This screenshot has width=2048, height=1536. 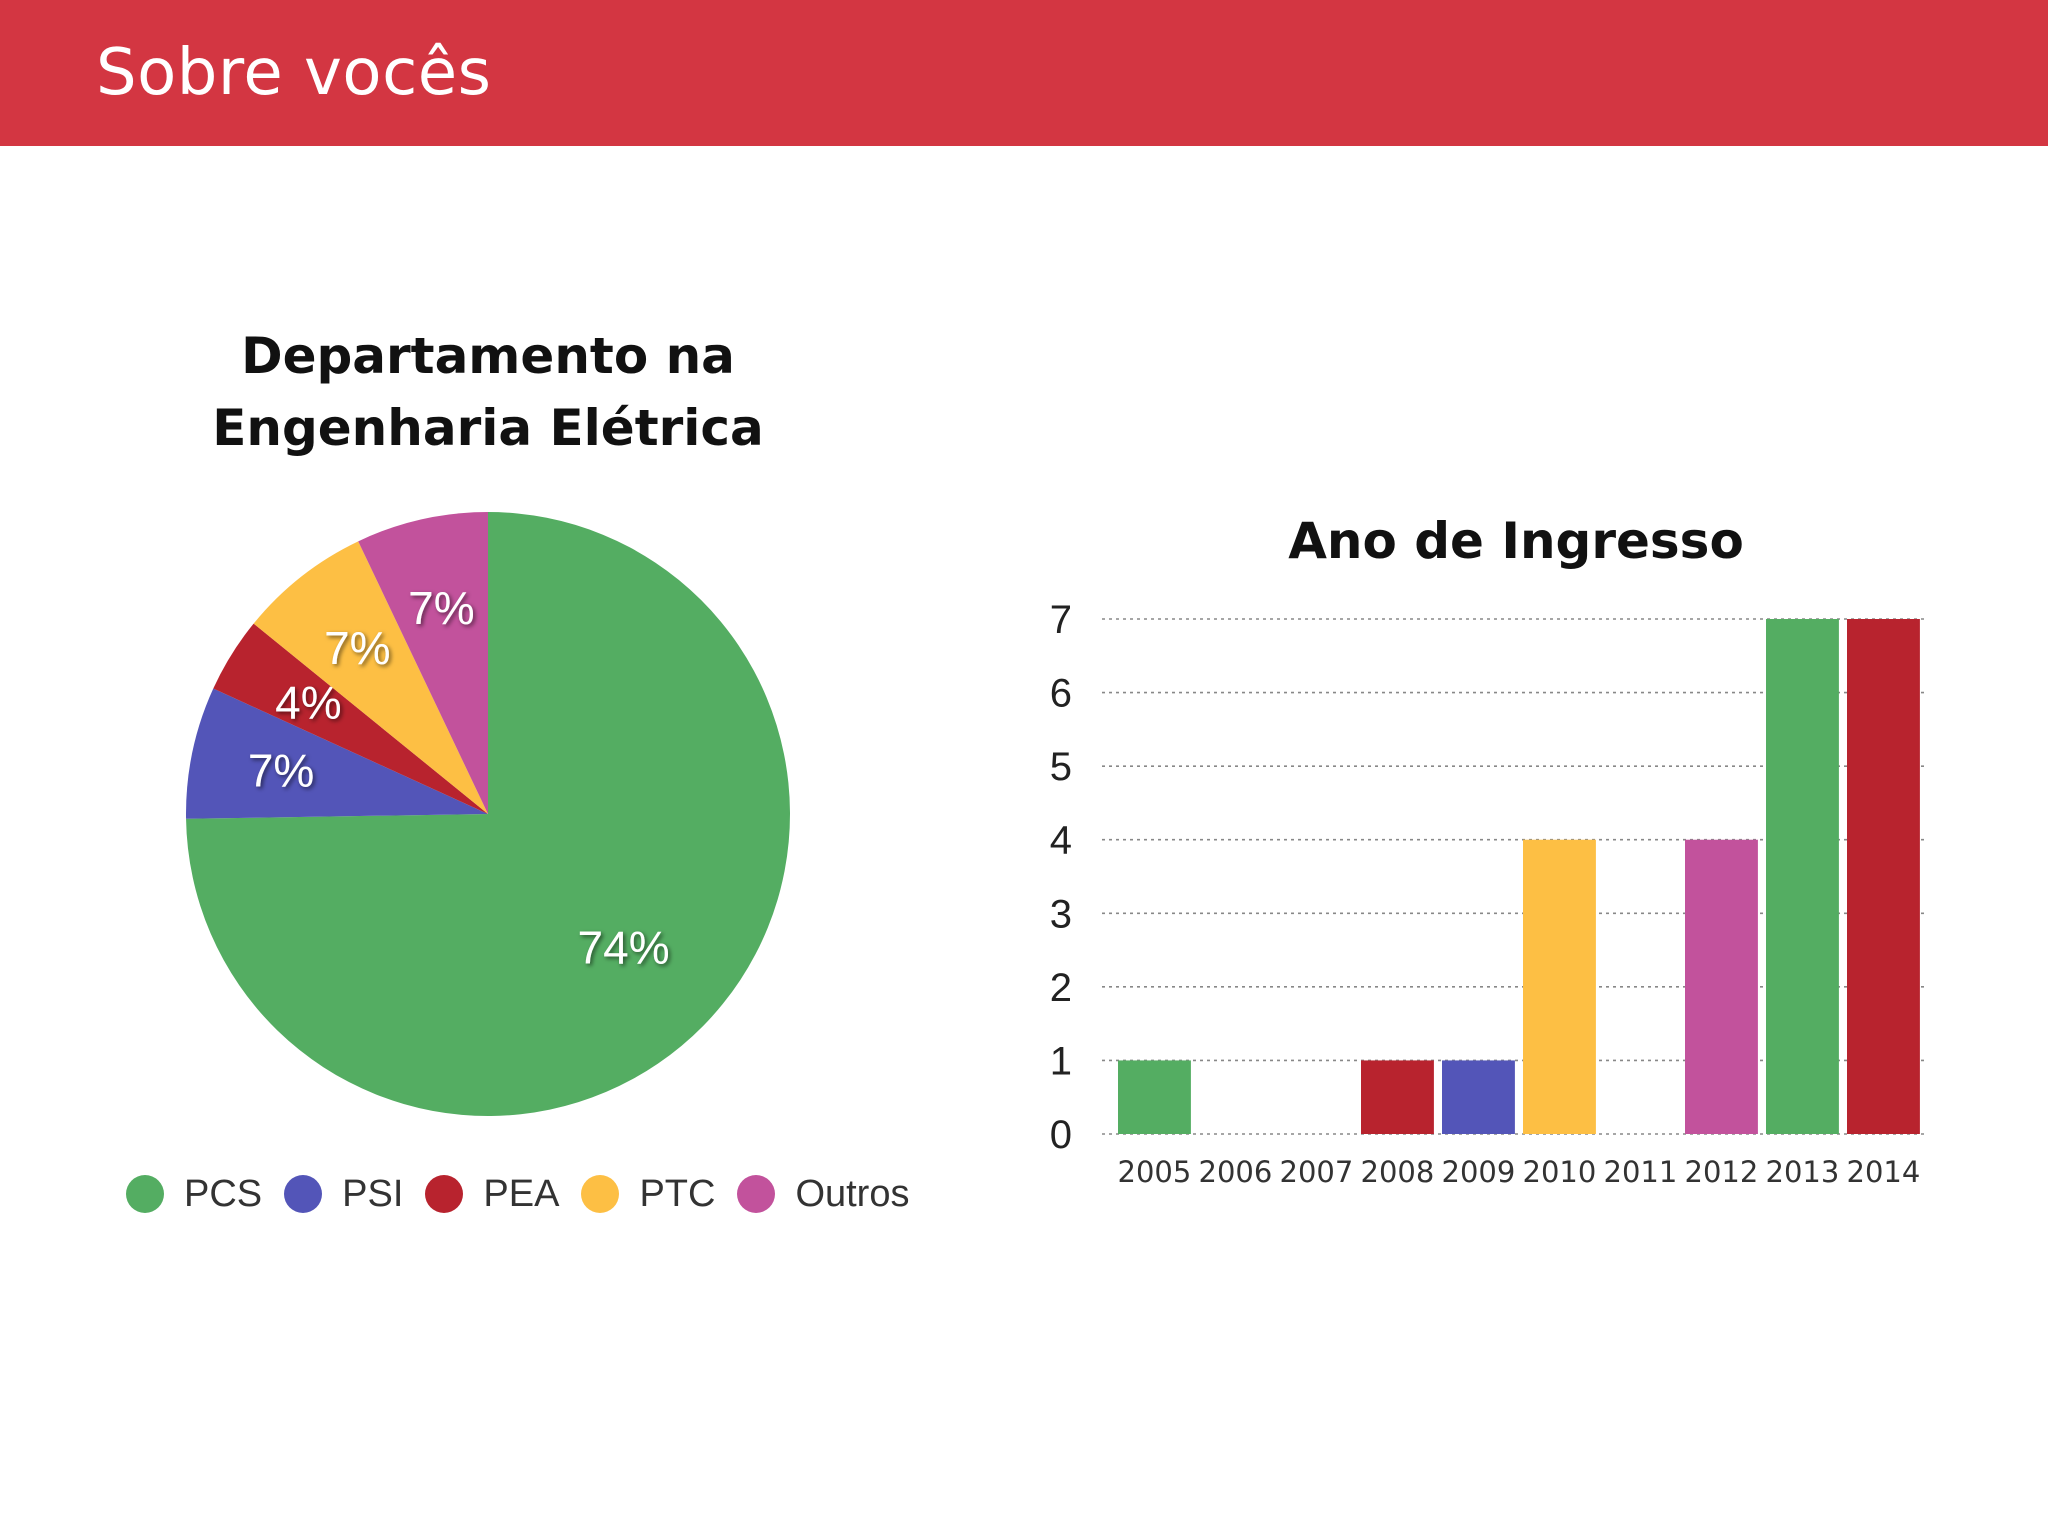 I want to click on y-tick-label: 7, so click(x=1061, y=620).